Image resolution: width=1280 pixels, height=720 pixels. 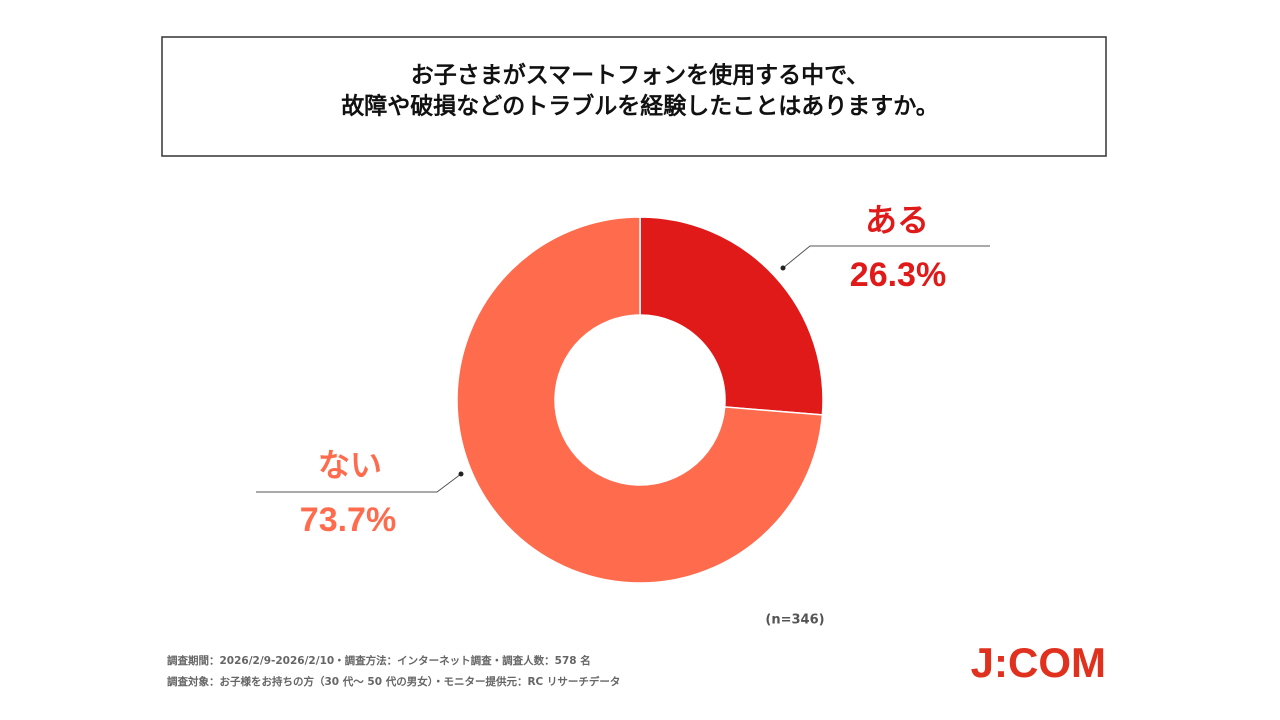 What do you see at coordinates (898, 275) in the screenshot?
I see `value-label: 26.3%` at bounding box center [898, 275].